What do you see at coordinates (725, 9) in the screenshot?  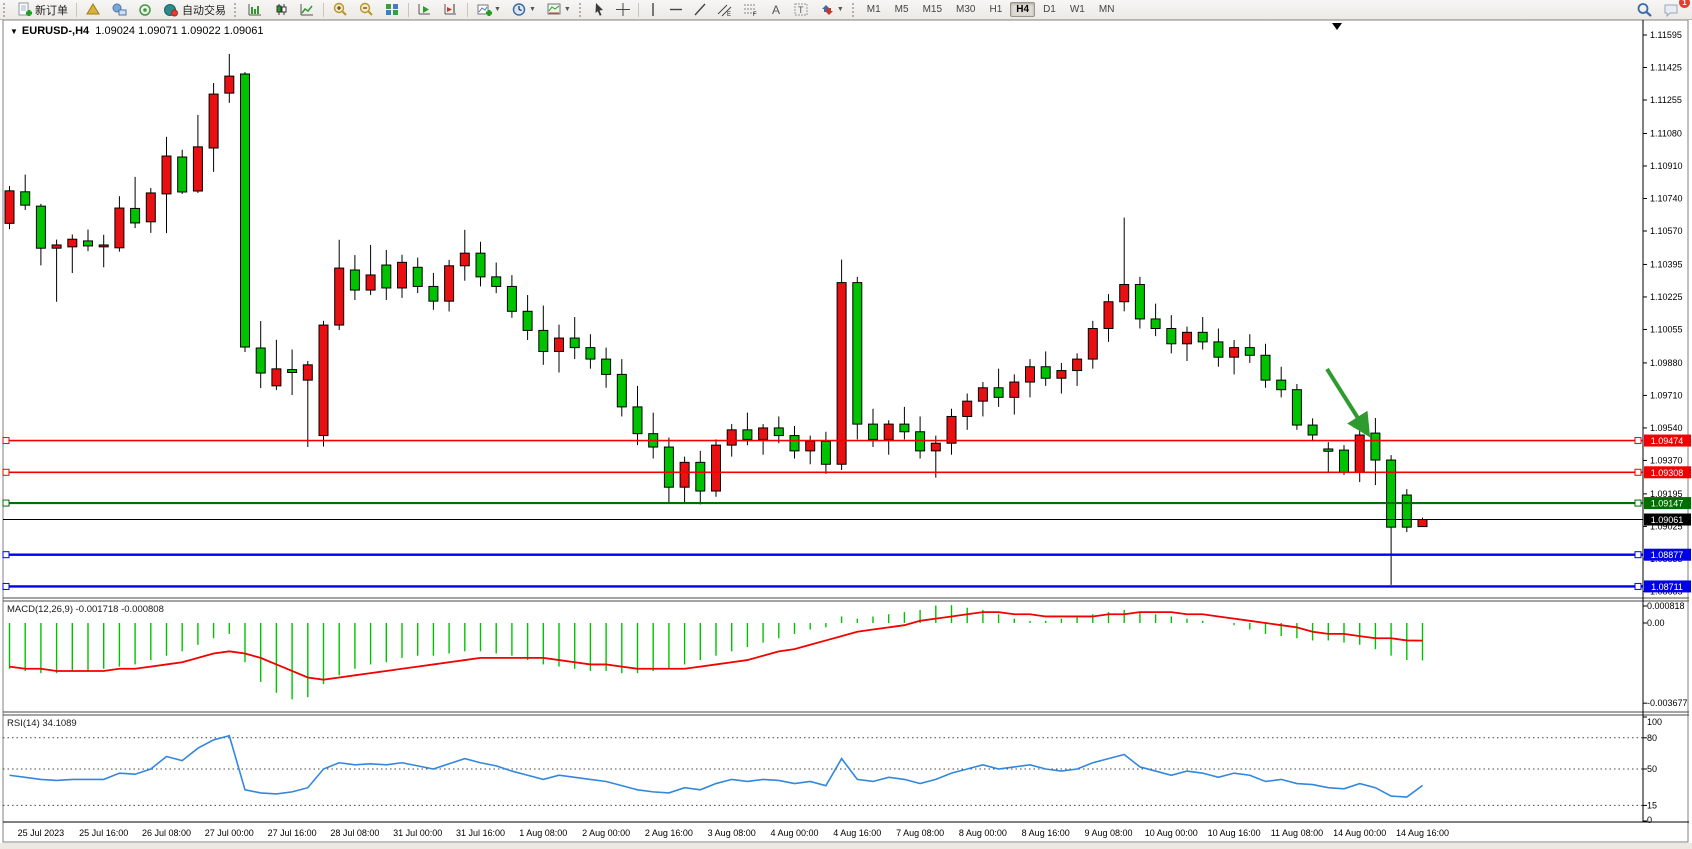 I see `channel-button: E` at bounding box center [725, 9].